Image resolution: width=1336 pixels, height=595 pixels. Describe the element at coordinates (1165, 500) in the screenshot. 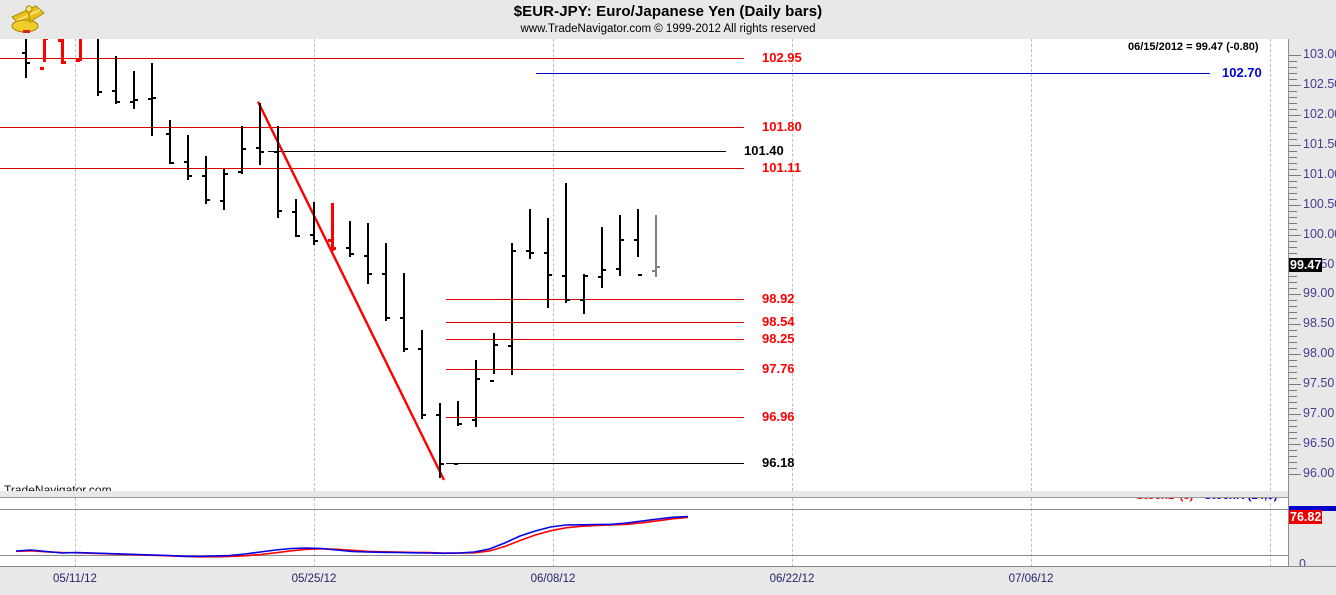

I see `legend-stochd: StochD (3)` at that location.